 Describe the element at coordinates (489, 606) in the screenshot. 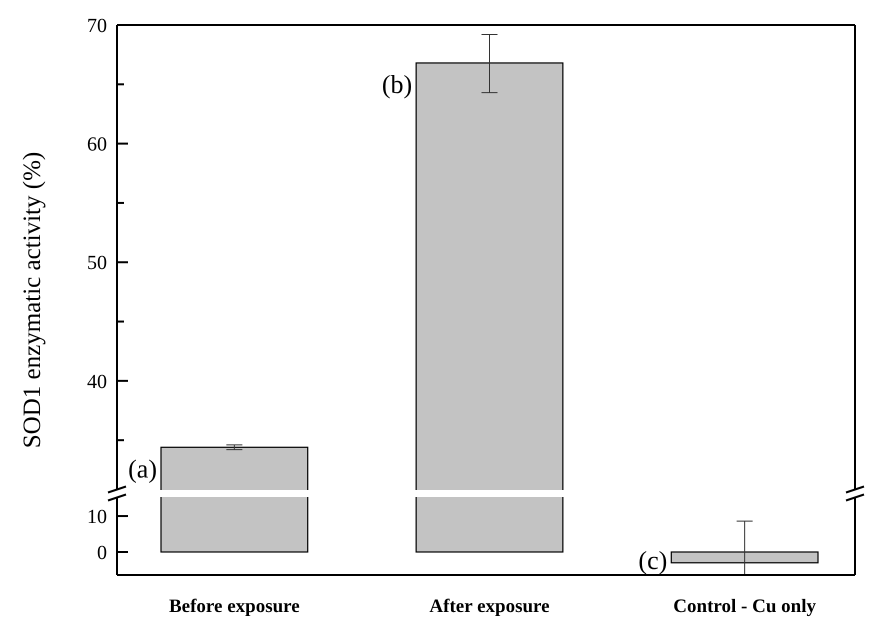

I see `x-tick-label: After exposure` at that location.